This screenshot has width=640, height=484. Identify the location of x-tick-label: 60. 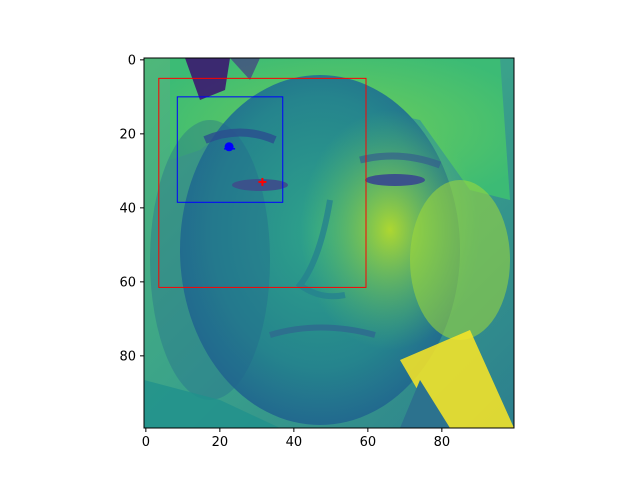
(368, 442).